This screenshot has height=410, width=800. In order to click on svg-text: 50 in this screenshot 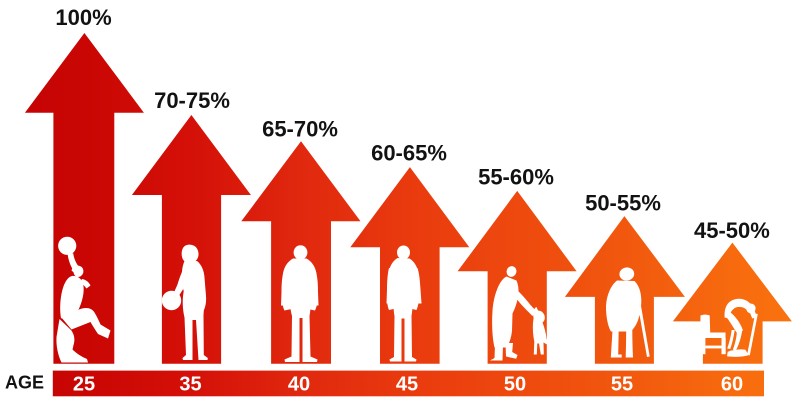, I will do `click(515, 385)`.